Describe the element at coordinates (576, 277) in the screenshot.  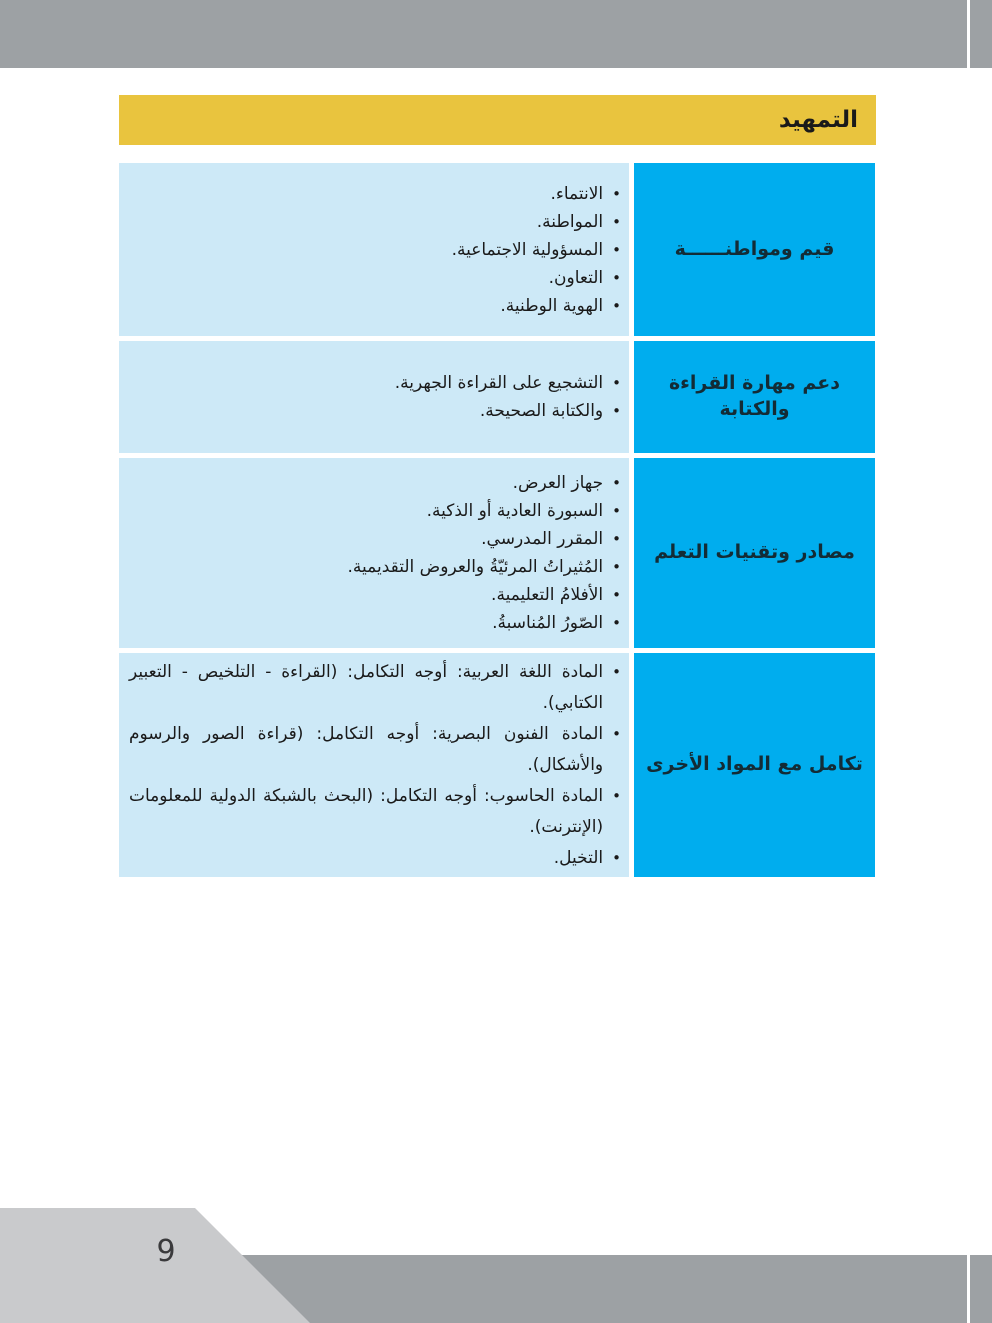
I see `list-item-text: التعاون.` at that location.